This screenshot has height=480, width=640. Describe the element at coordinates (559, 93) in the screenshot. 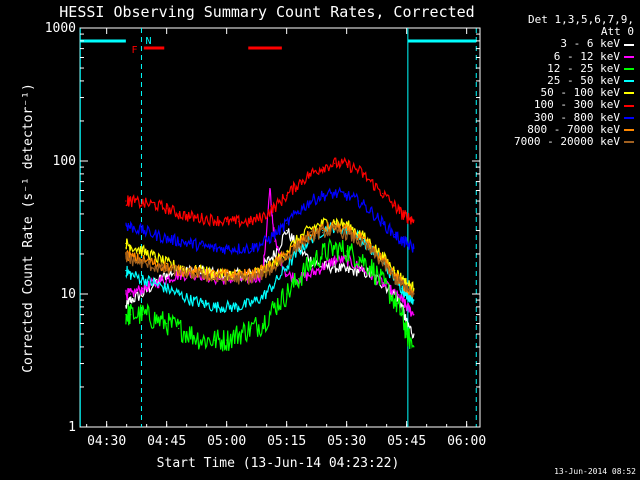

I see `legend-entry: 50 - 100 keV` at that location.